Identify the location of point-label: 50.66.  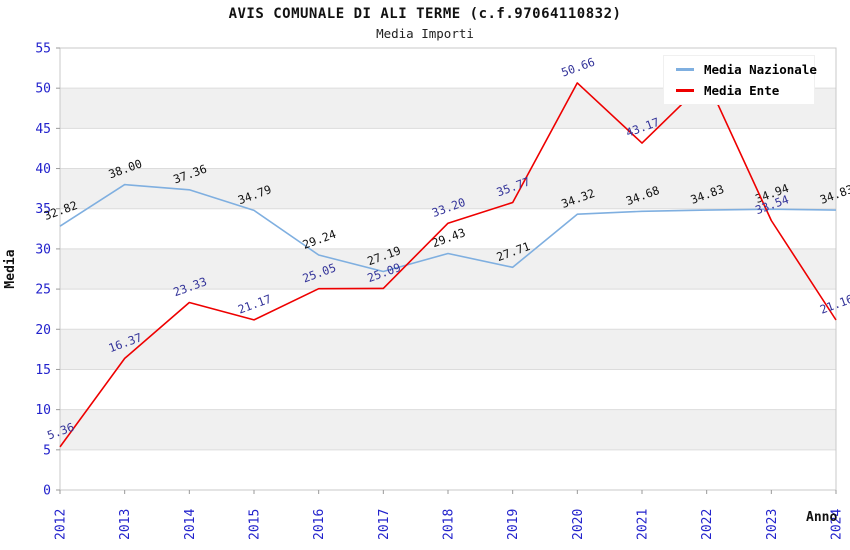
(577, 67).